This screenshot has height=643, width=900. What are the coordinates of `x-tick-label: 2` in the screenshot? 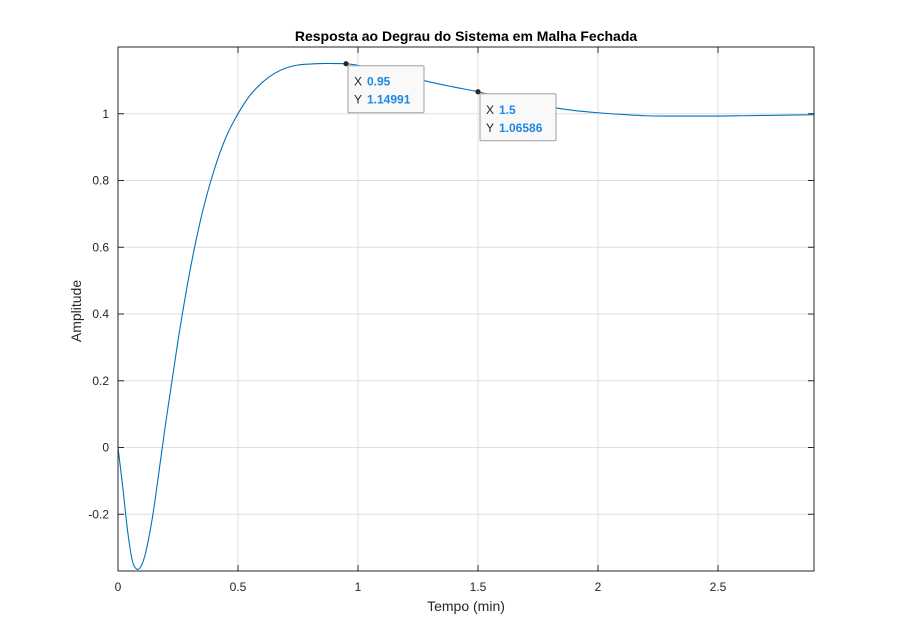 It's located at (598, 587).